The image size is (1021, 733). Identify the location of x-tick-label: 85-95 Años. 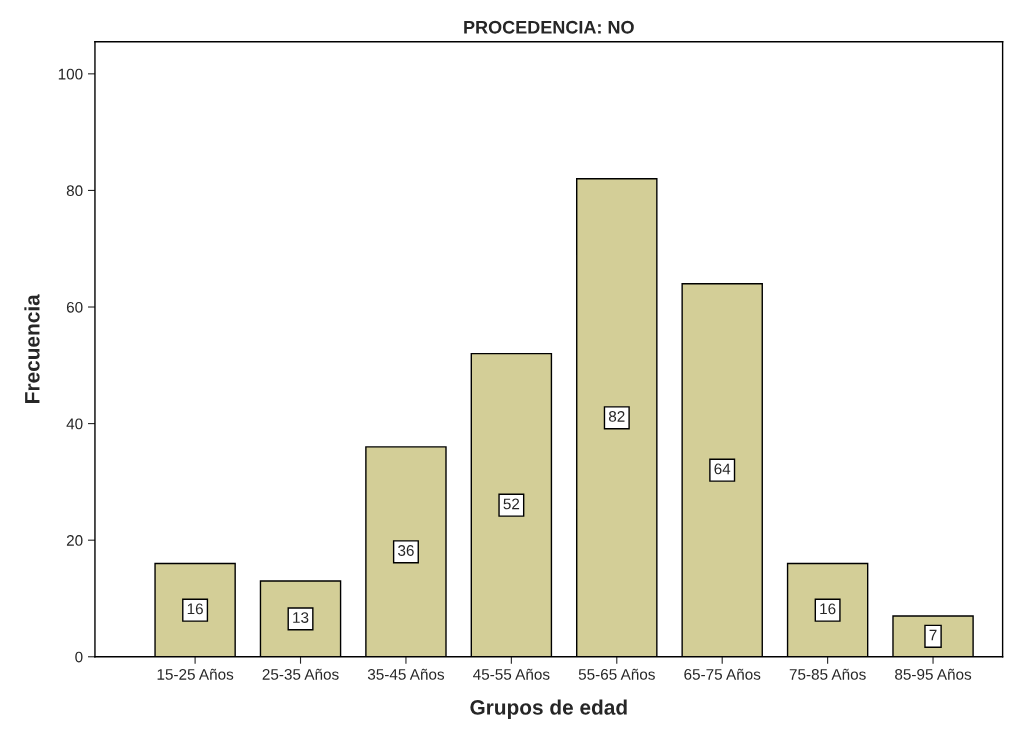
(933, 674).